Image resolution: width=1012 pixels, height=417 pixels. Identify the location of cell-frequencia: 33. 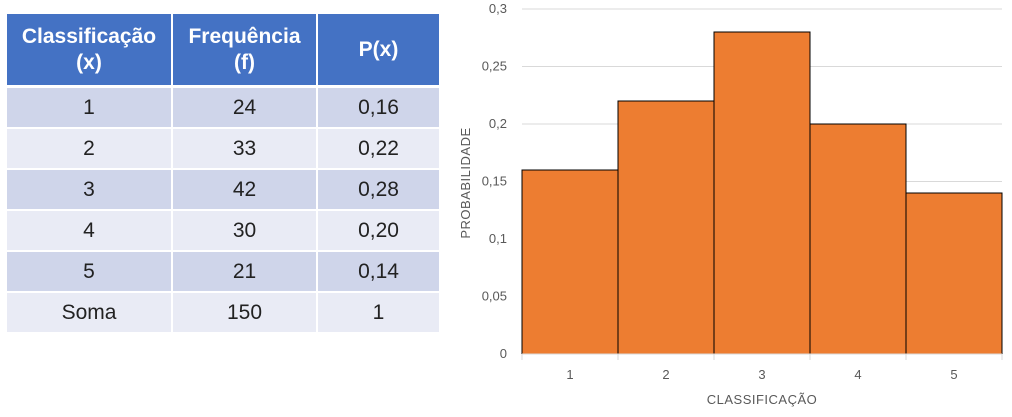
(245, 149).